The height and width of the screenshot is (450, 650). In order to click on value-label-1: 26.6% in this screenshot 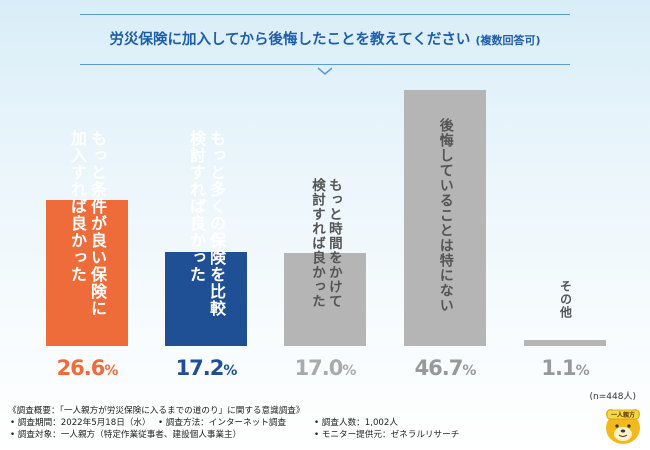, I will do `click(87, 368)`.